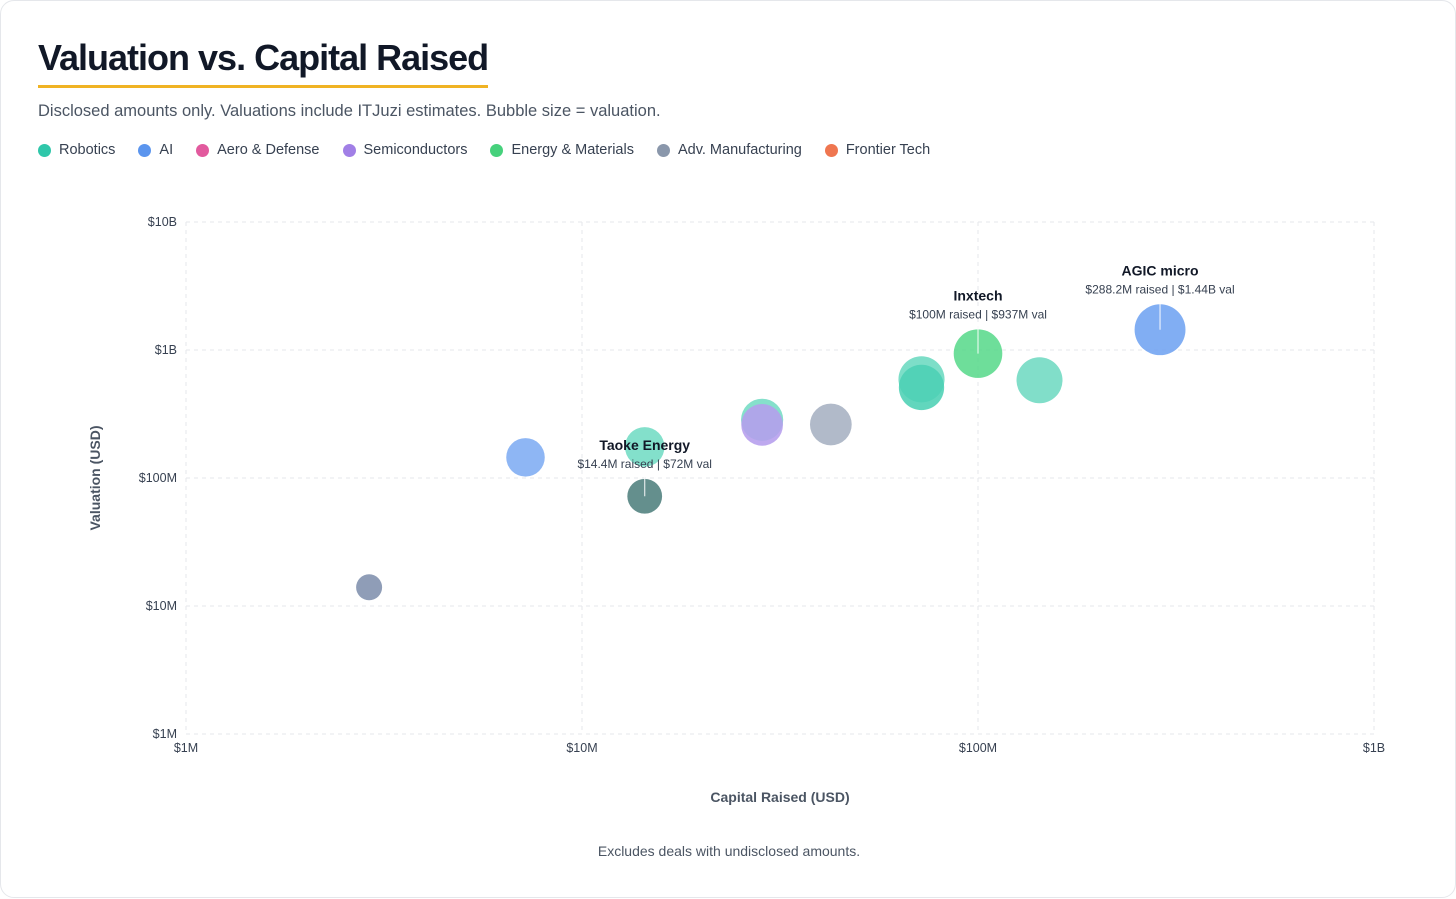 The height and width of the screenshot is (899, 1456). Describe the element at coordinates (87, 150) in the screenshot. I see `legend-label: Robotics` at that location.